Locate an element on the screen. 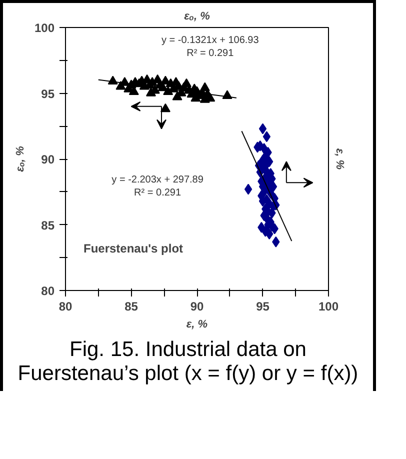  x-tick-label: 95 is located at coordinates (263, 307).